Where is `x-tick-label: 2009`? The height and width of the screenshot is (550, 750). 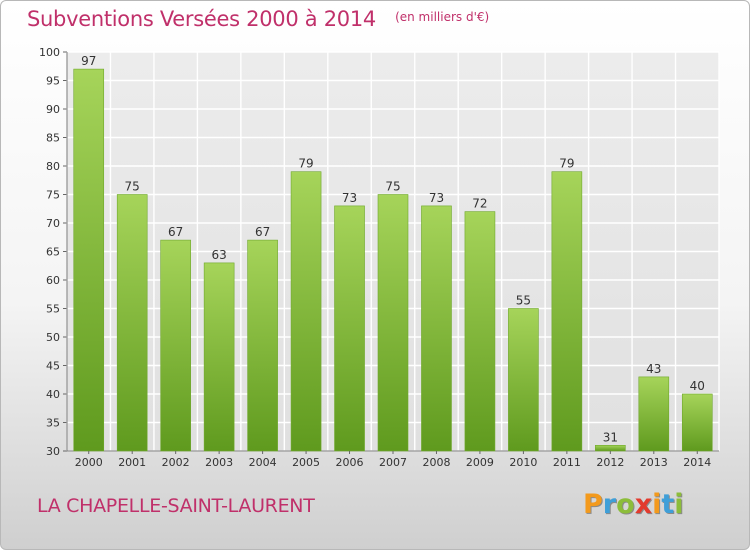 x-tick-label: 2009 is located at coordinates (480, 462).